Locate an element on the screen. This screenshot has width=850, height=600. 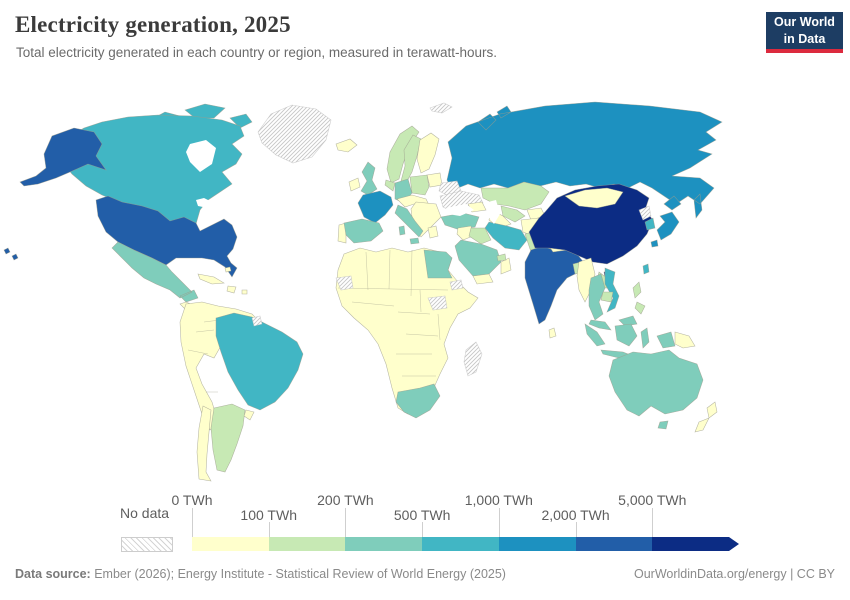
country-caribbean-islands is located at coordinates (222, 280).